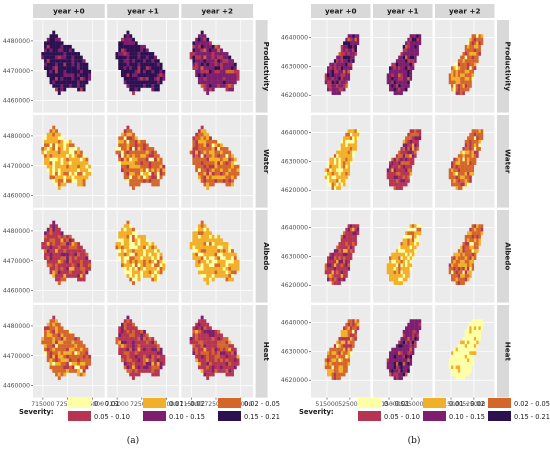 The image size is (550, 452). What do you see at coordinates (403, 256) in the screenshot?
I see `map-panel` at bounding box center [403, 256].